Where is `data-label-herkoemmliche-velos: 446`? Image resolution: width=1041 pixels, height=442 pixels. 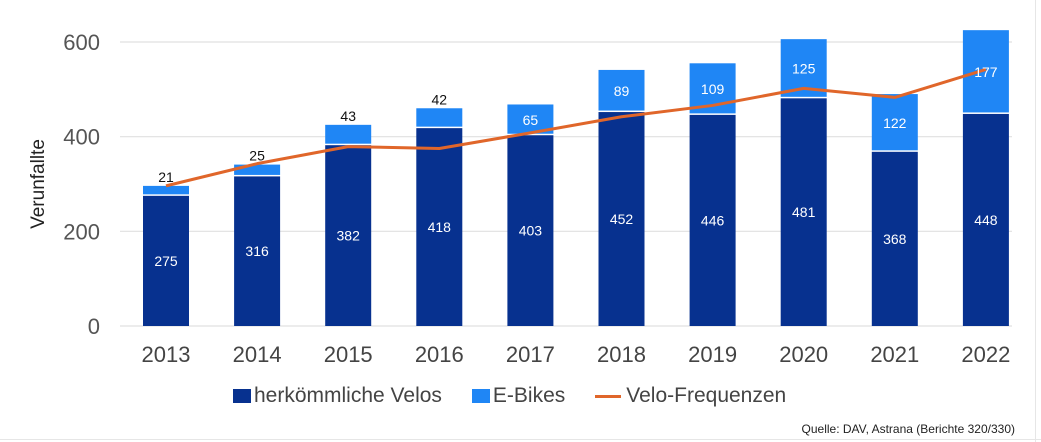
data-label-herkoemmliche-velos: 446 is located at coordinates (713, 220).